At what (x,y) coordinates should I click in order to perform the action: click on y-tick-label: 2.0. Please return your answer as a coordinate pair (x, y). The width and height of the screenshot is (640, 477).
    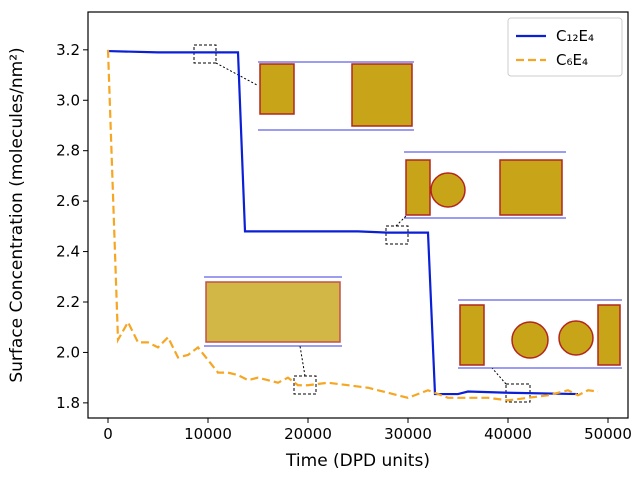
    Looking at the image, I should click on (68, 352).